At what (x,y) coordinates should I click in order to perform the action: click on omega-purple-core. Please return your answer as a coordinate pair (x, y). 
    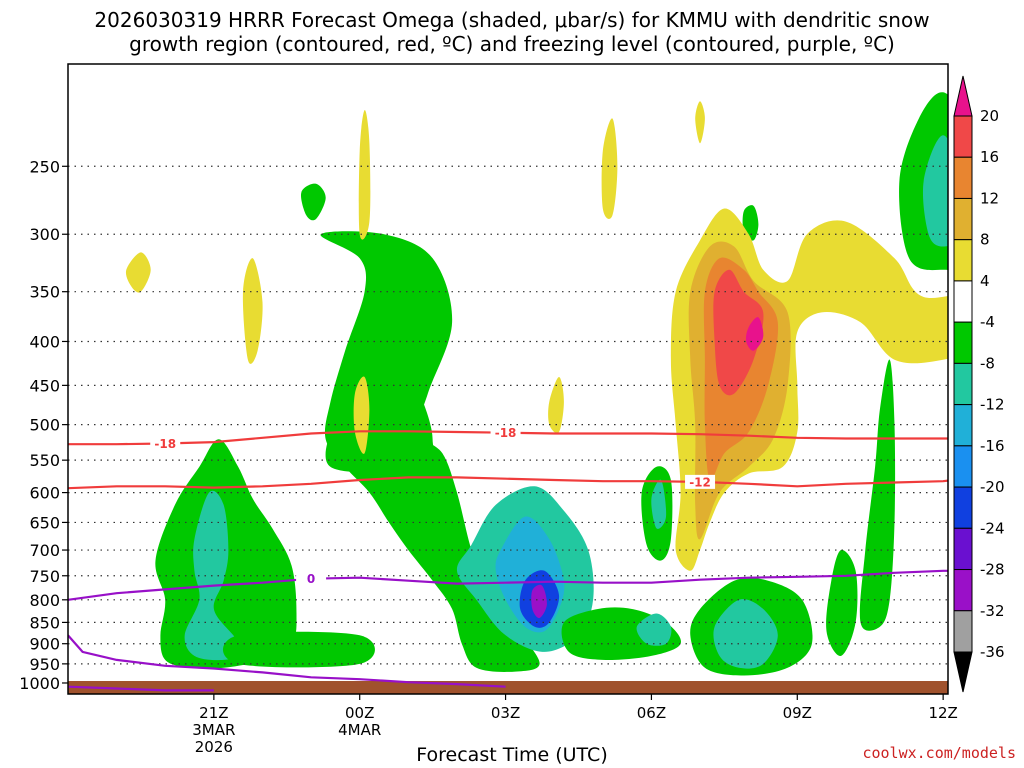
    Looking at the image, I should click on (539, 601).